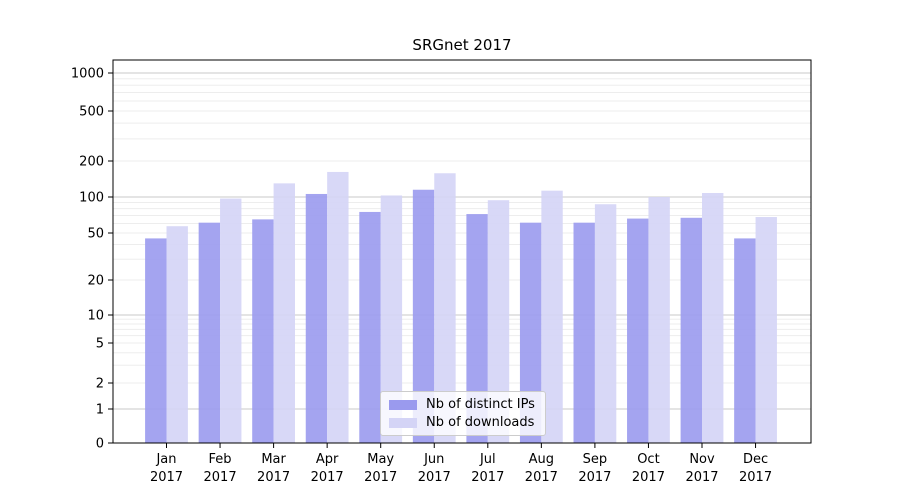  I want to click on bar-downloads-jun, so click(445, 308).